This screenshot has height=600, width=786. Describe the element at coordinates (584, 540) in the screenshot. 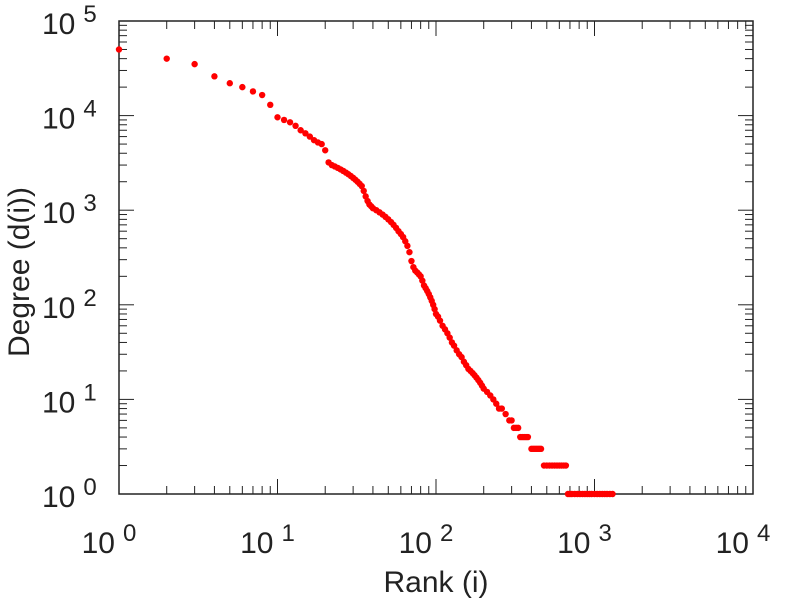

I see `x-tick-label: 10 3` at that location.